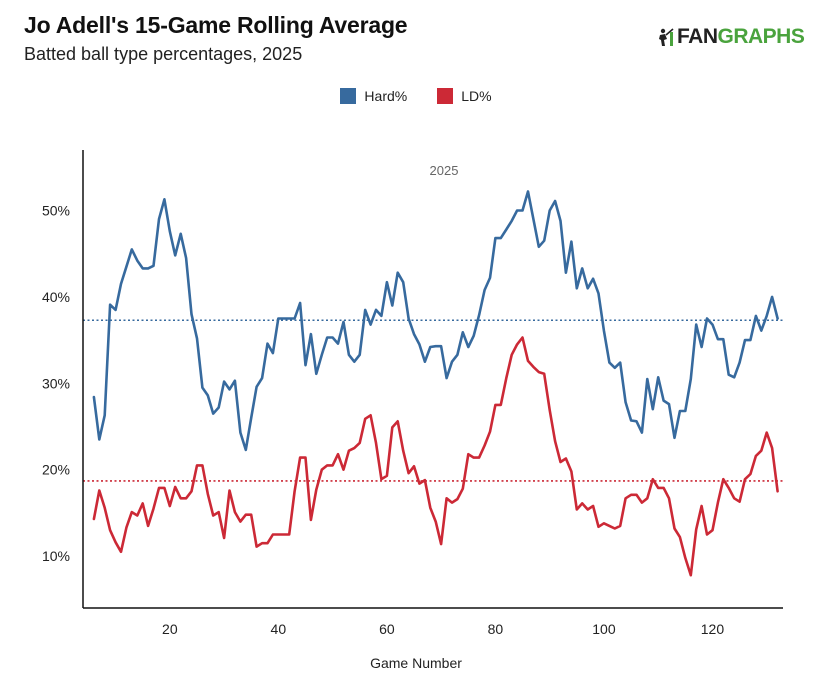 Image resolution: width=832 pixels, height=695 pixels. I want to click on y-tick-label: 30%, so click(56, 383).